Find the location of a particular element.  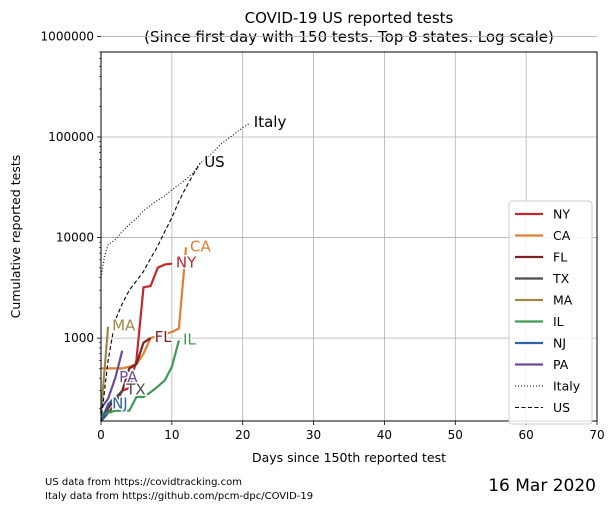

series-line-nj is located at coordinates (107, 409).